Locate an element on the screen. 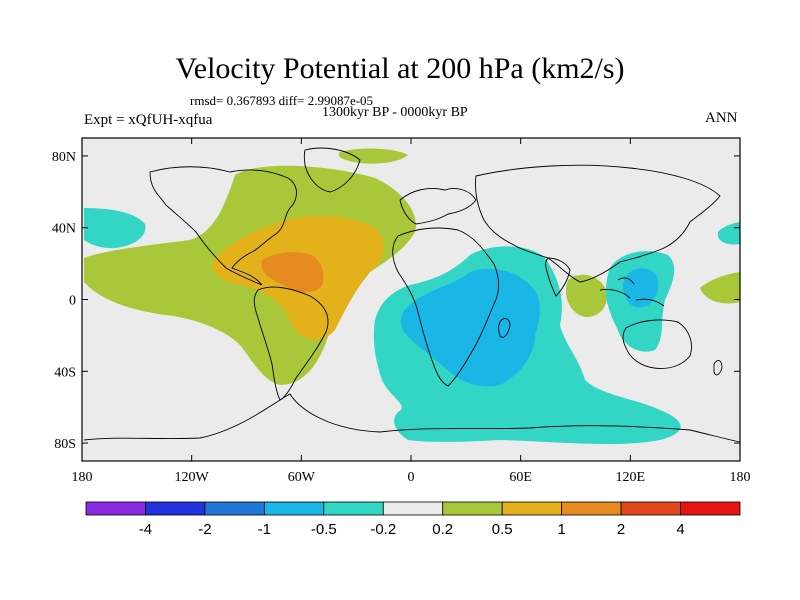  x-tick-label: 60E is located at coordinates (520, 477).